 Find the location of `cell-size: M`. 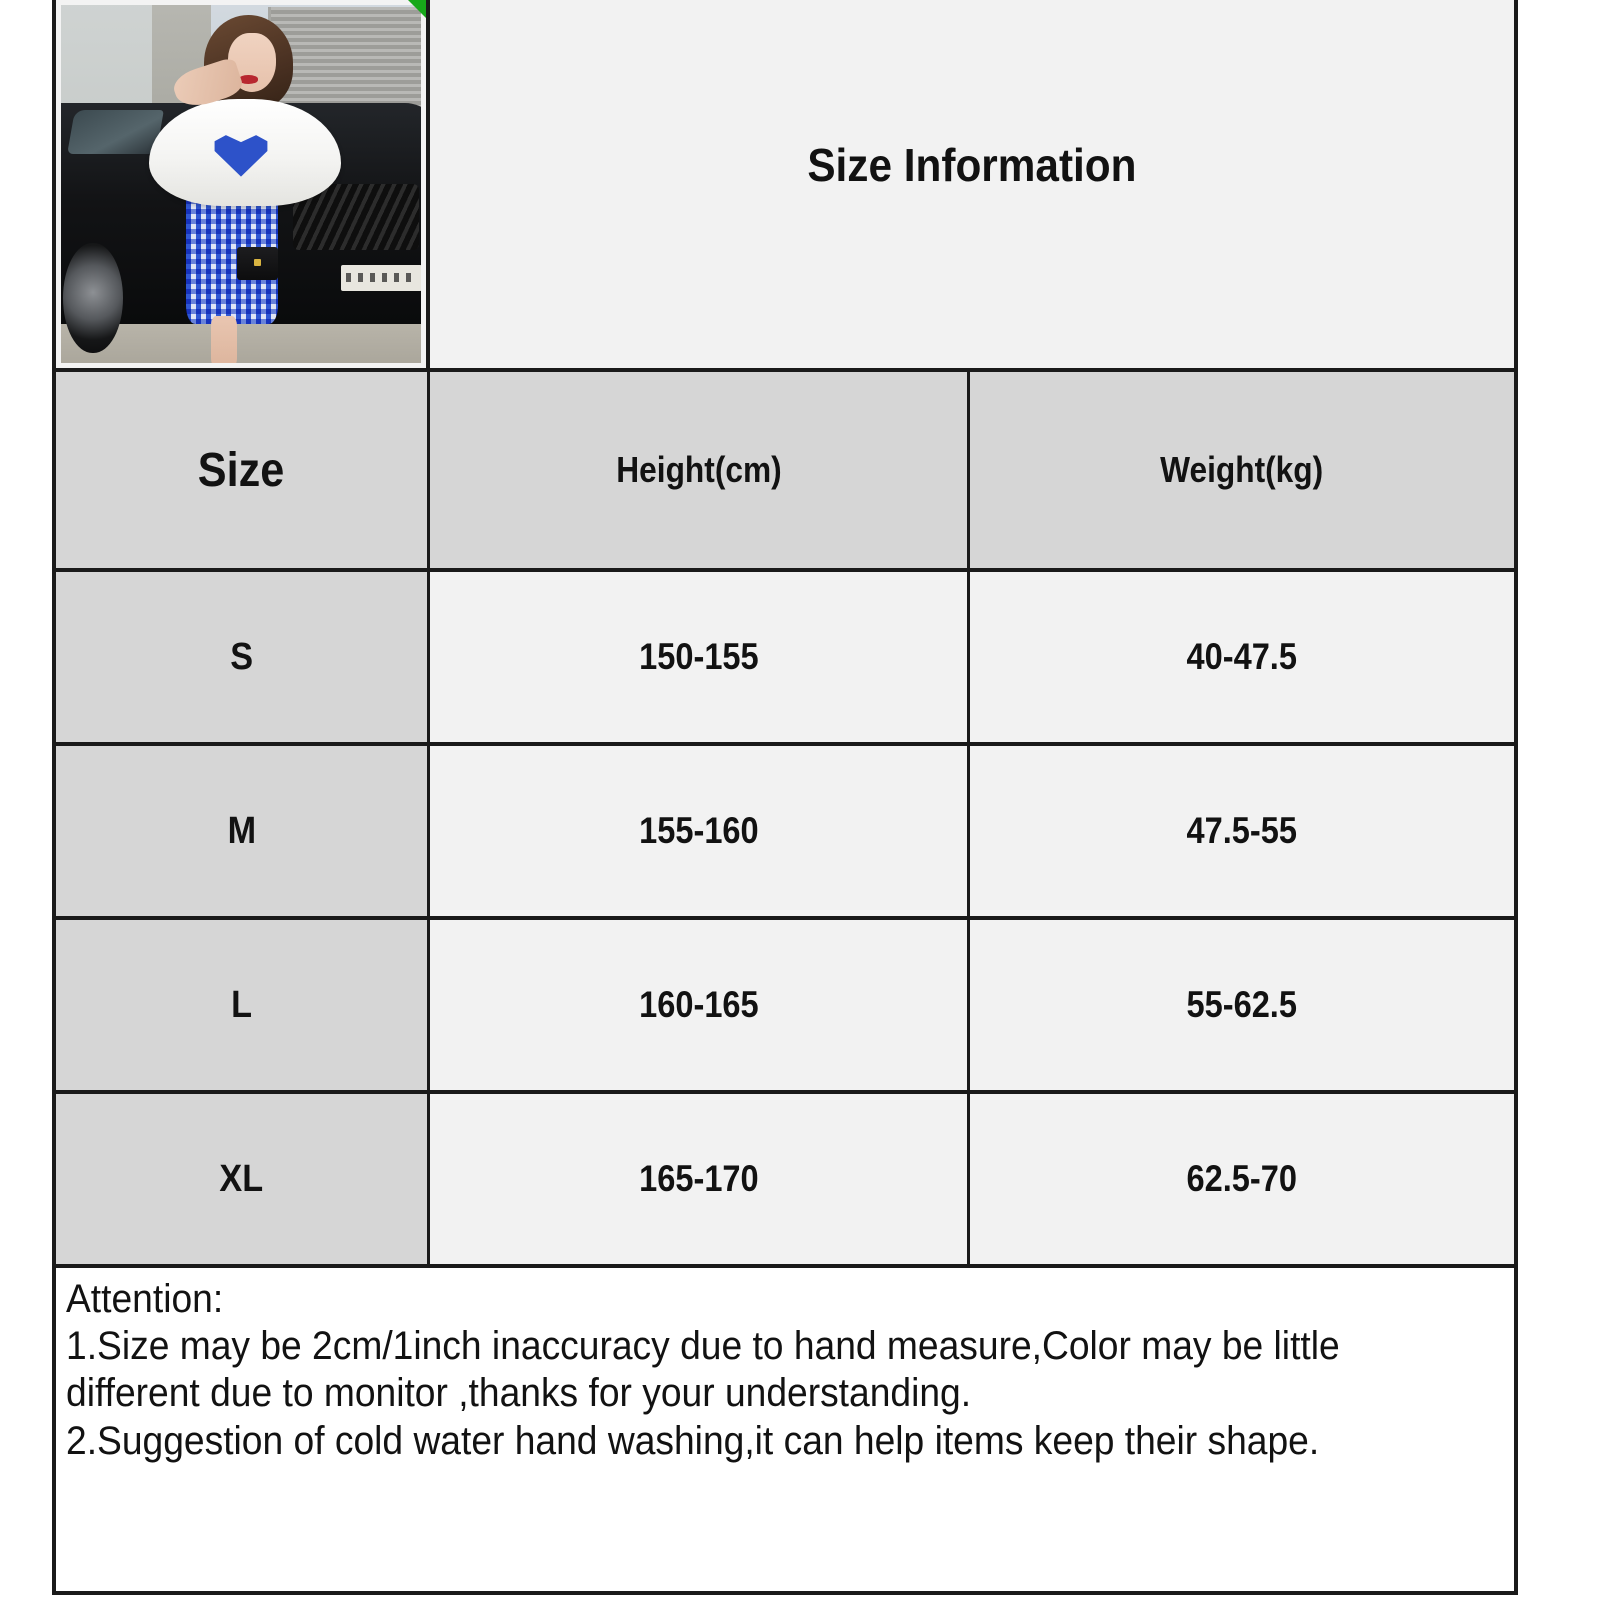

cell-size: M is located at coordinates (243, 831).